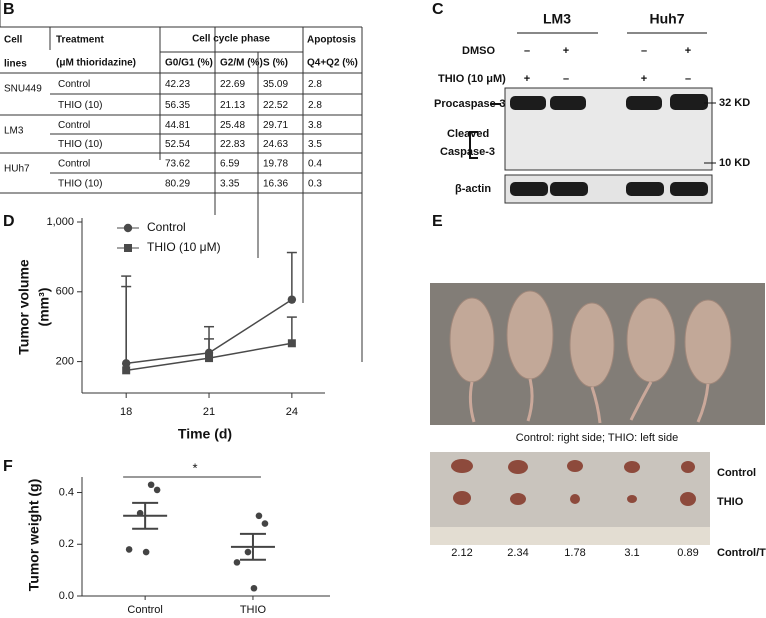 The width and height of the screenshot is (766, 618). I want to click on header: S (%), so click(275, 63).